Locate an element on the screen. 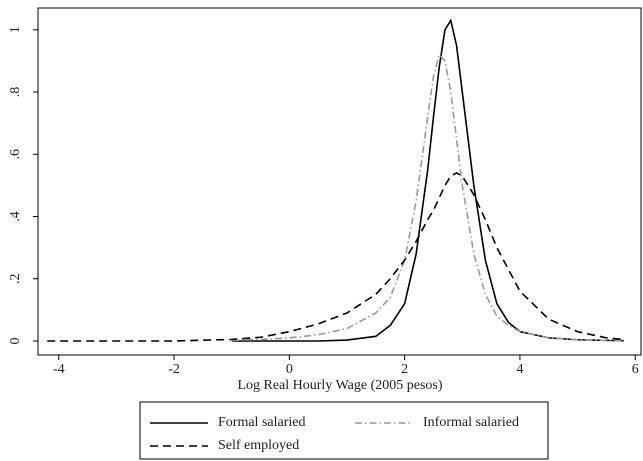  legend-label: Informal salaried is located at coordinates (471, 422).